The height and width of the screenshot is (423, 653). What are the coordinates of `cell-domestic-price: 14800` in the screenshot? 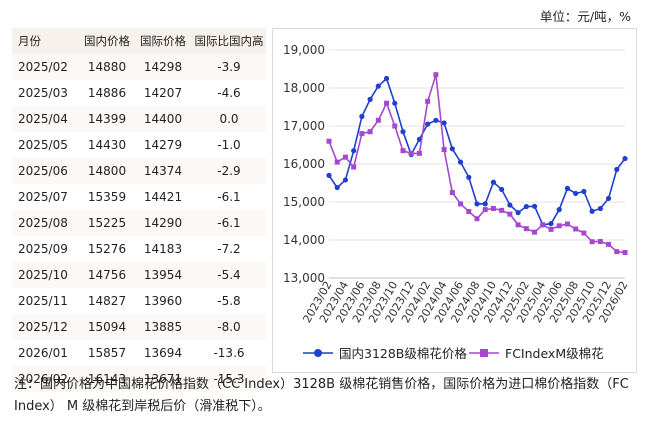 It's located at (107, 171).